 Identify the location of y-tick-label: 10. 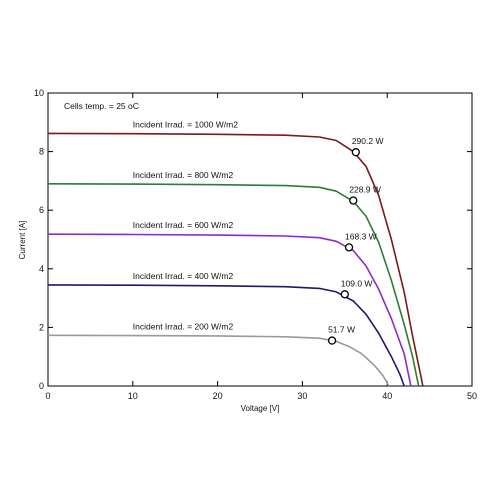
(39, 93).